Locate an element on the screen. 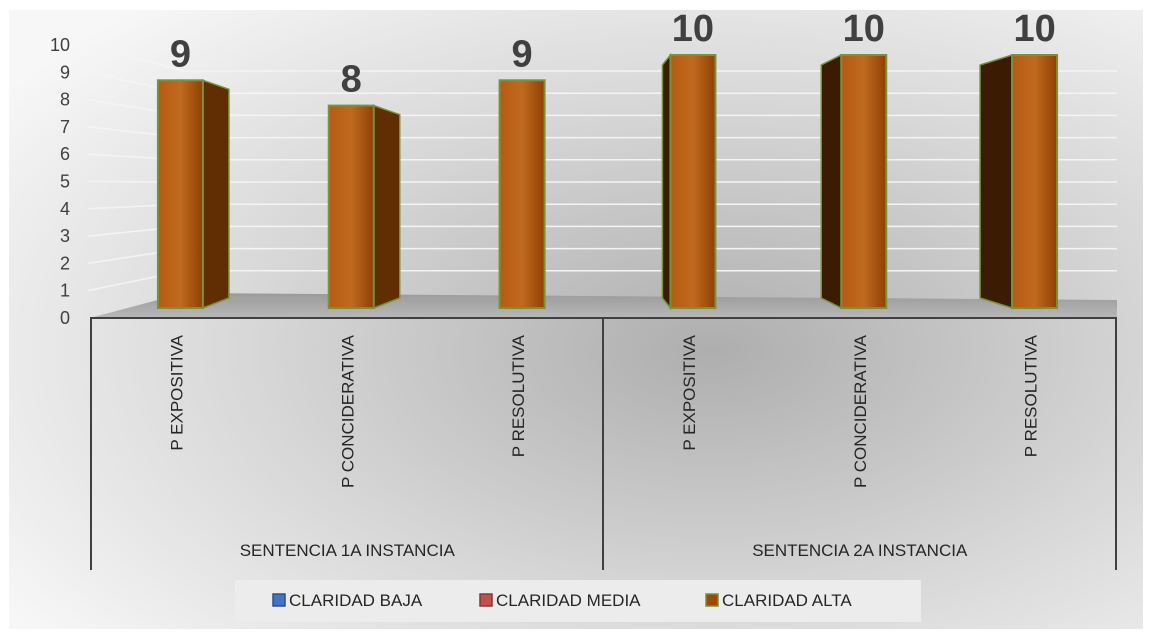  y-tick-label: 2 is located at coordinates (65, 263).